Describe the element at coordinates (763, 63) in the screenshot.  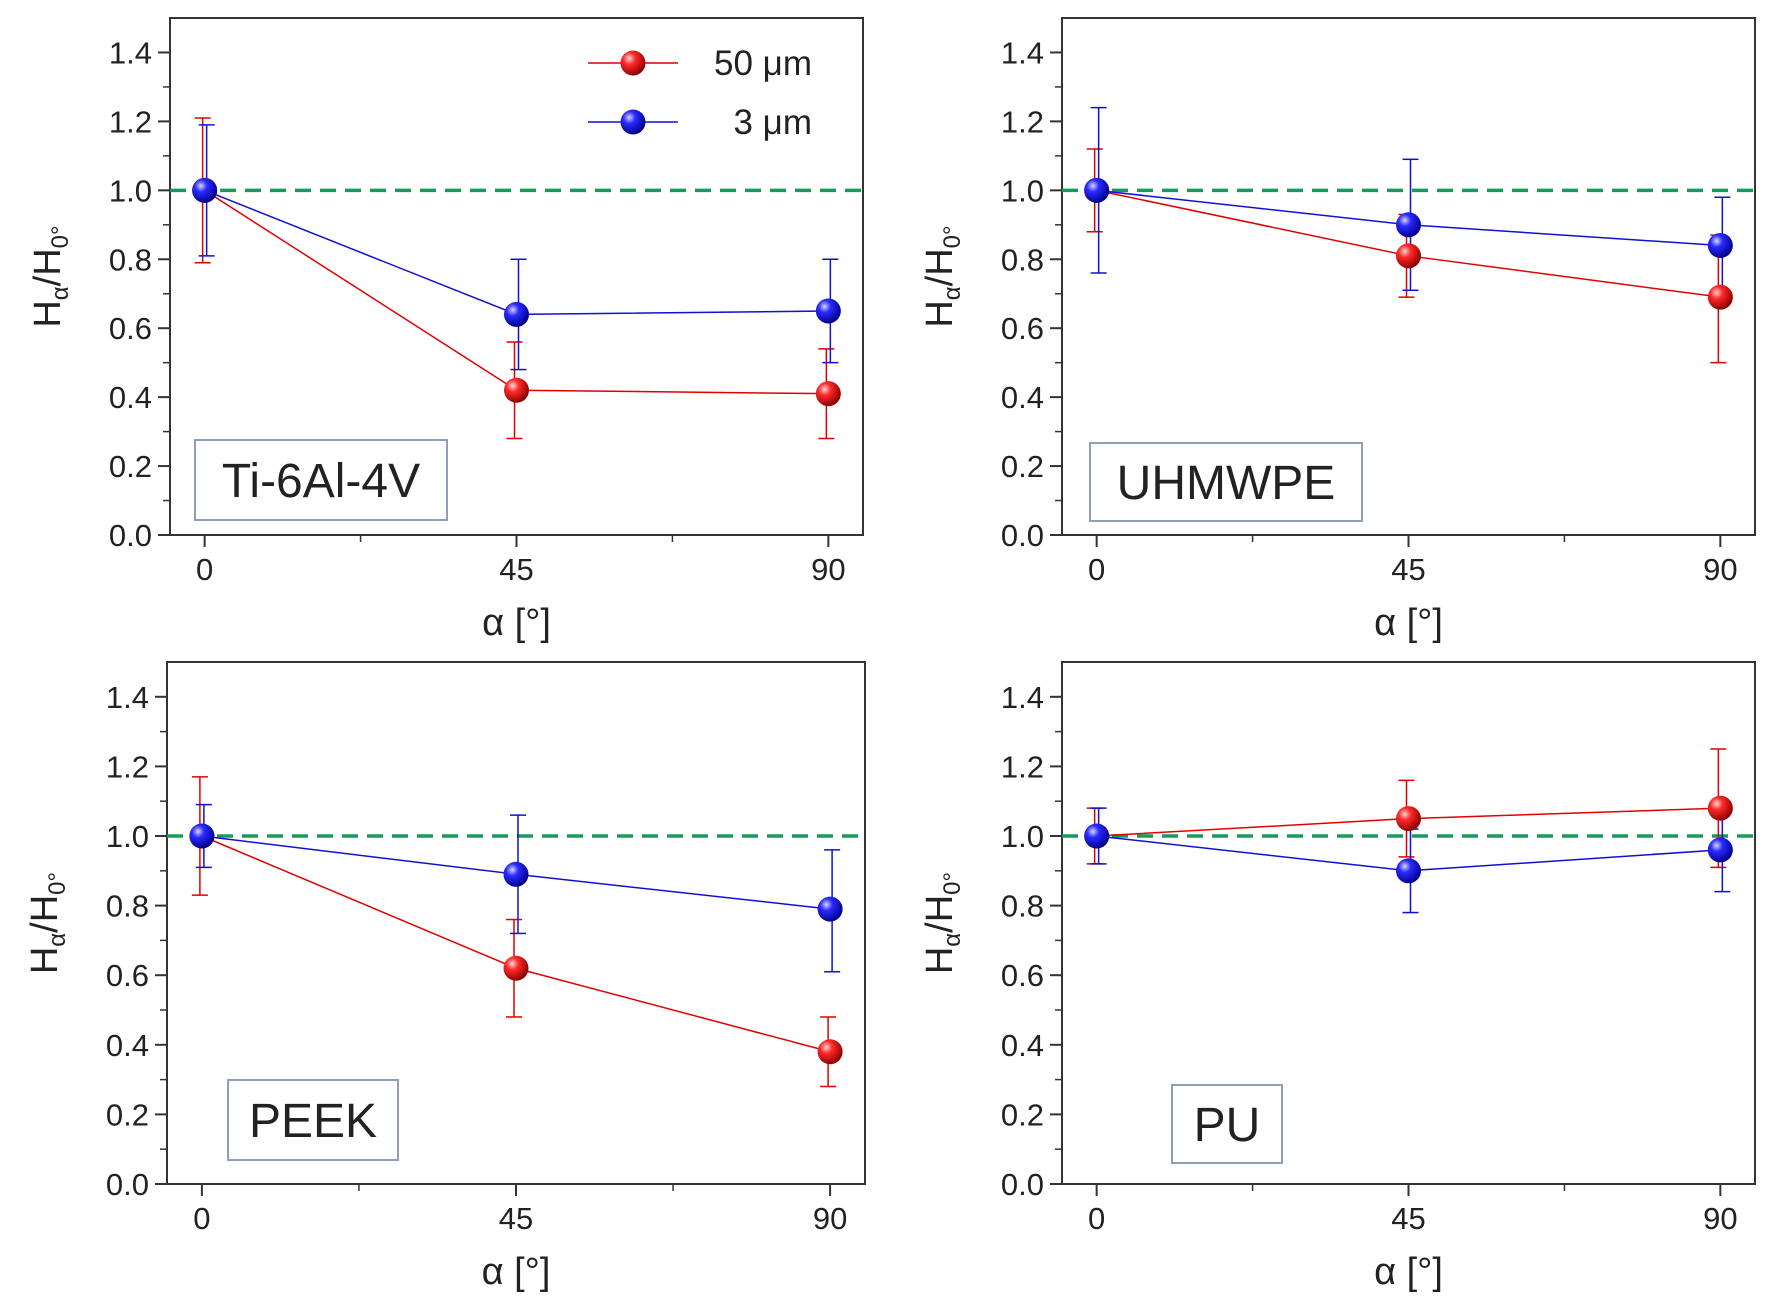
I see `legend-label-50um: 50 μm` at that location.